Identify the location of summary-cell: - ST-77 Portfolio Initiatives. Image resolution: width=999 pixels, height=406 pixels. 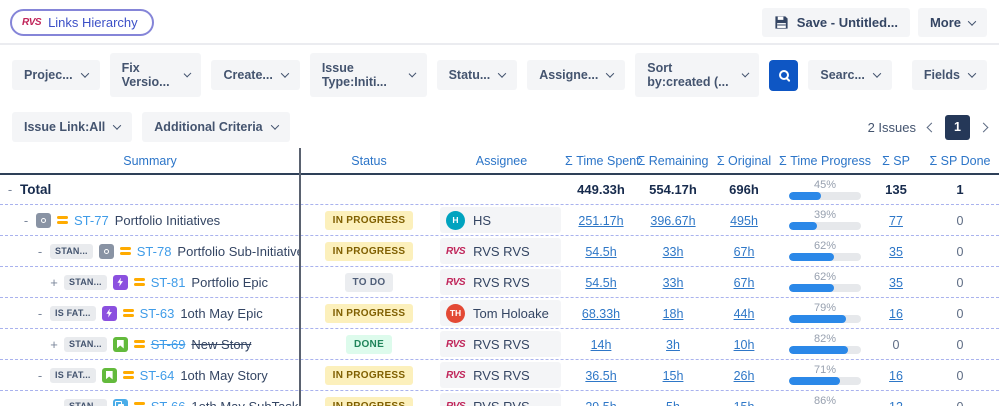
(150, 220).